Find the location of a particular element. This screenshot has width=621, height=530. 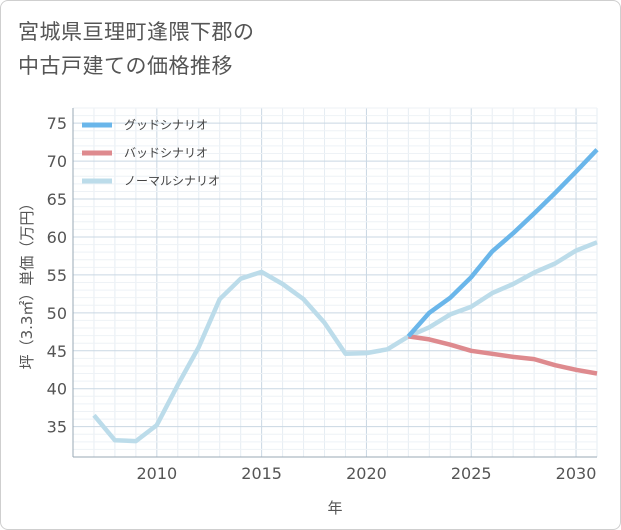

title-line-1: 宮城県亘理町逢隈下郡の is located at coordinates (136, 32).